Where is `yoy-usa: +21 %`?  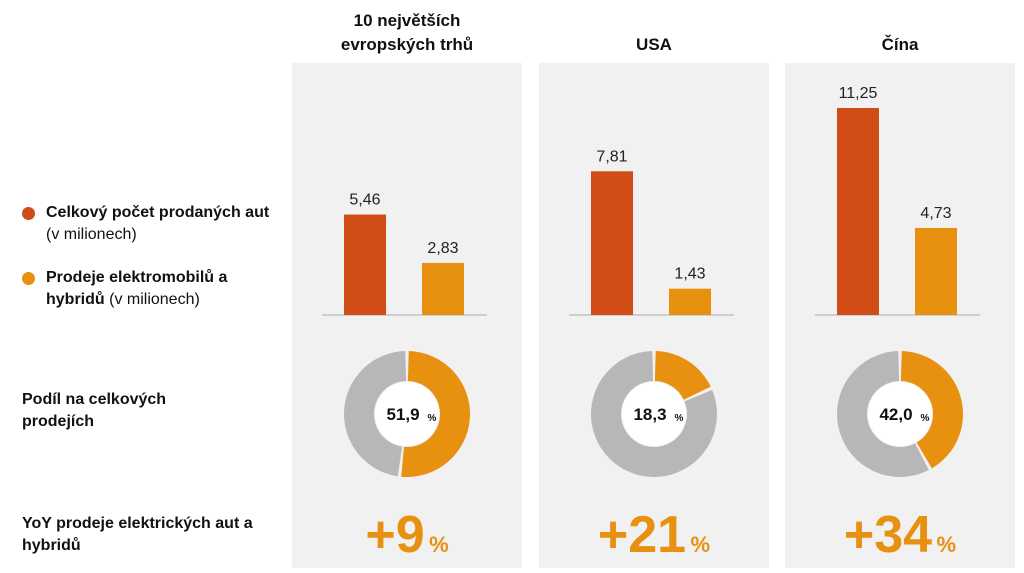 yoy-usa: +21 % is located at coordinates (654, 535).